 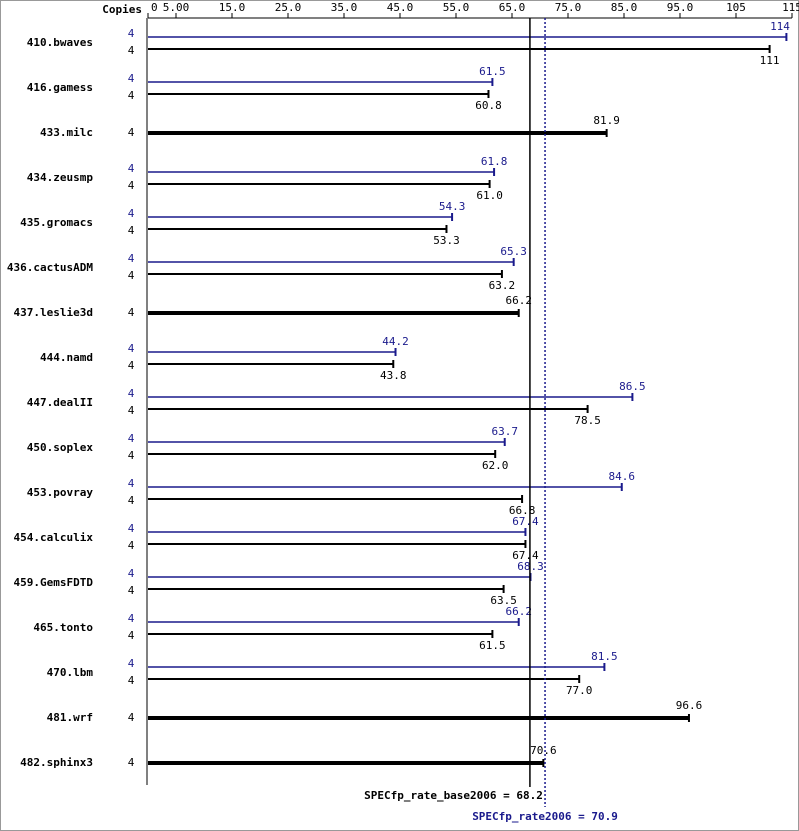 What do you see at coordinates (587, 420) in the screenshot?
I see `value-label: 78.5` at bounding box center [587, 420].